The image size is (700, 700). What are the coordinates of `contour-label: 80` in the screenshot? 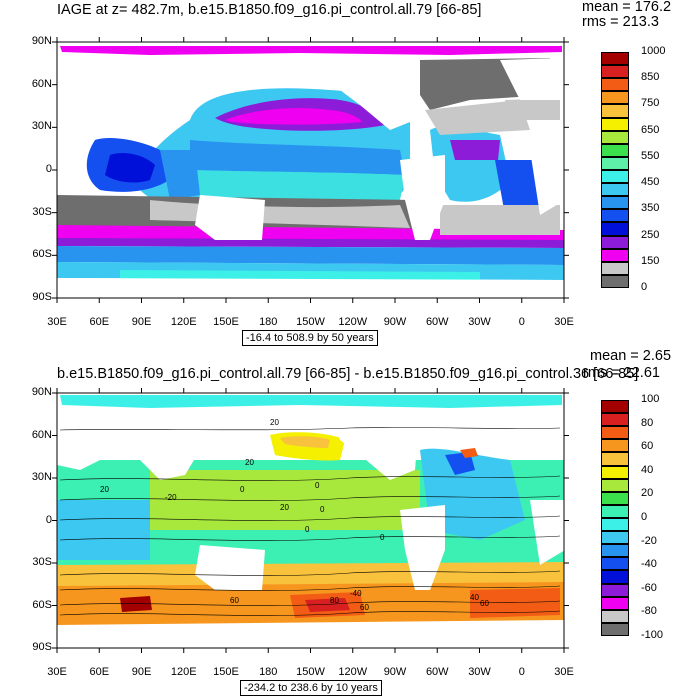 It's located at (334, 600).